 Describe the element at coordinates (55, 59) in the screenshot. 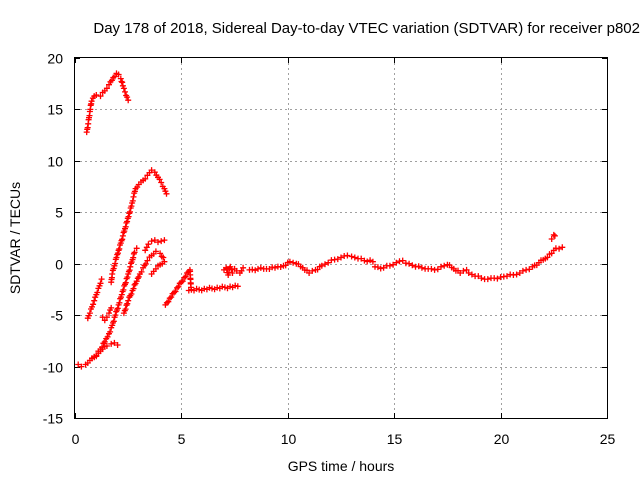

I see `y-tick-label: 20` at that location.